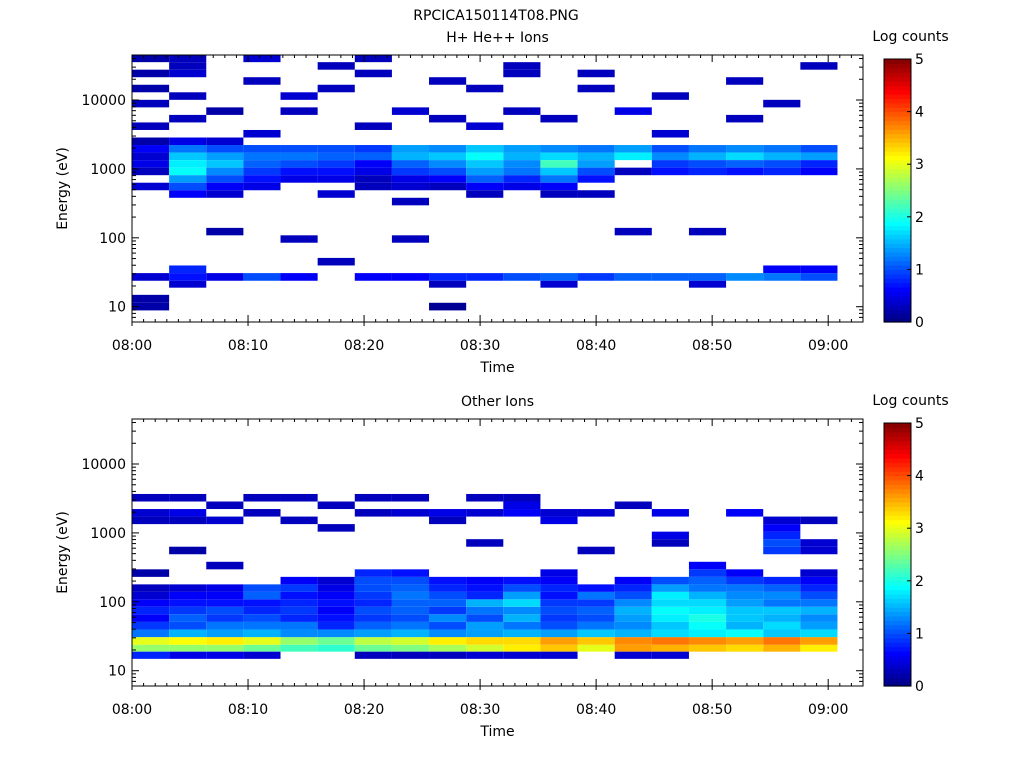 The height and width of the screenshot is (768, 1024). What do you see at coordinates (596, 346) in the screenshot?
I see `x-tick-label: 08:40` at bounding box center [596, 346].